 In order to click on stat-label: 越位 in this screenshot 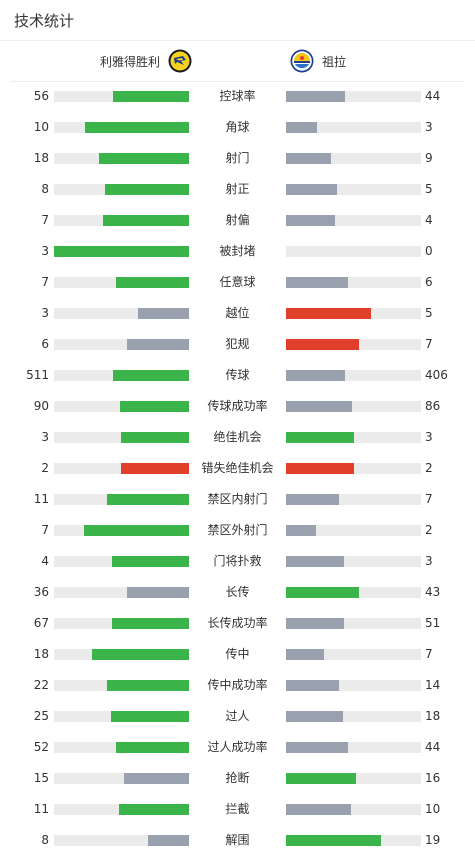, I will do `click(237, 313)`.